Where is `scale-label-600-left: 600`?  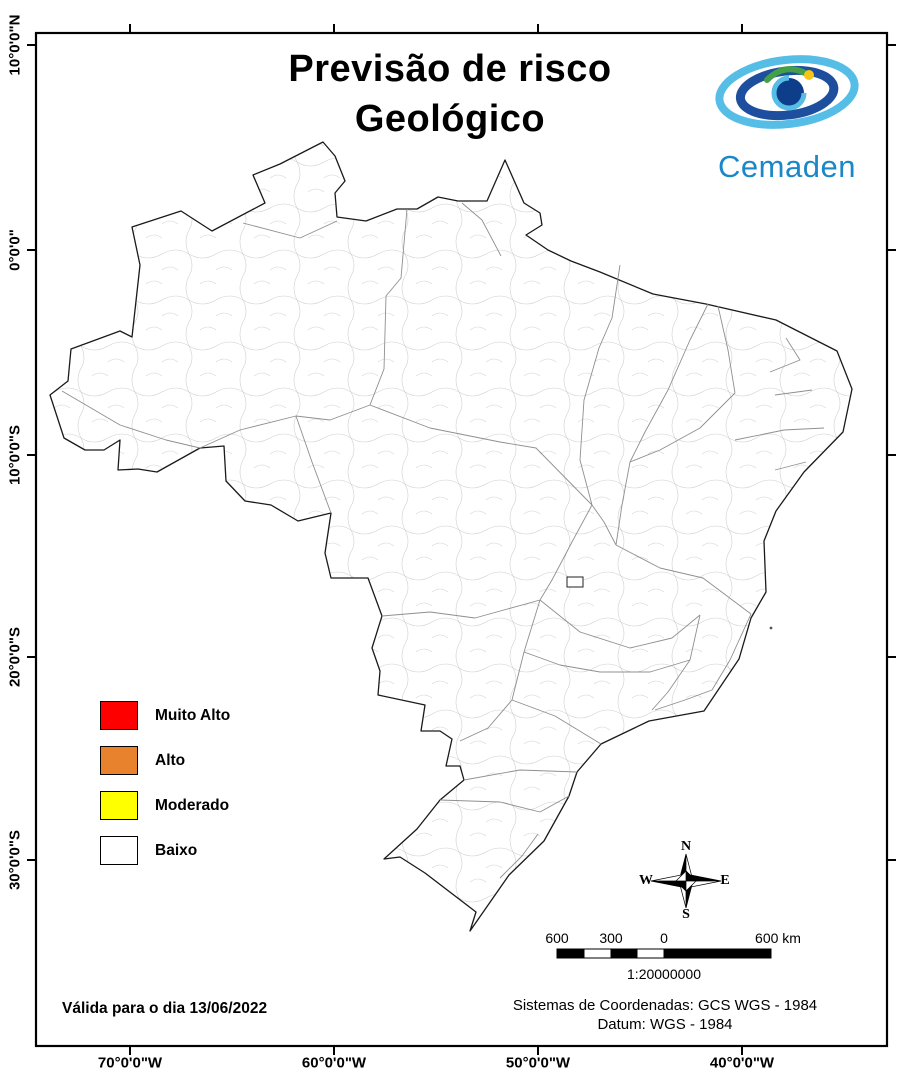
scale-label-600-left: 600 is located at coordinates (557, 938).